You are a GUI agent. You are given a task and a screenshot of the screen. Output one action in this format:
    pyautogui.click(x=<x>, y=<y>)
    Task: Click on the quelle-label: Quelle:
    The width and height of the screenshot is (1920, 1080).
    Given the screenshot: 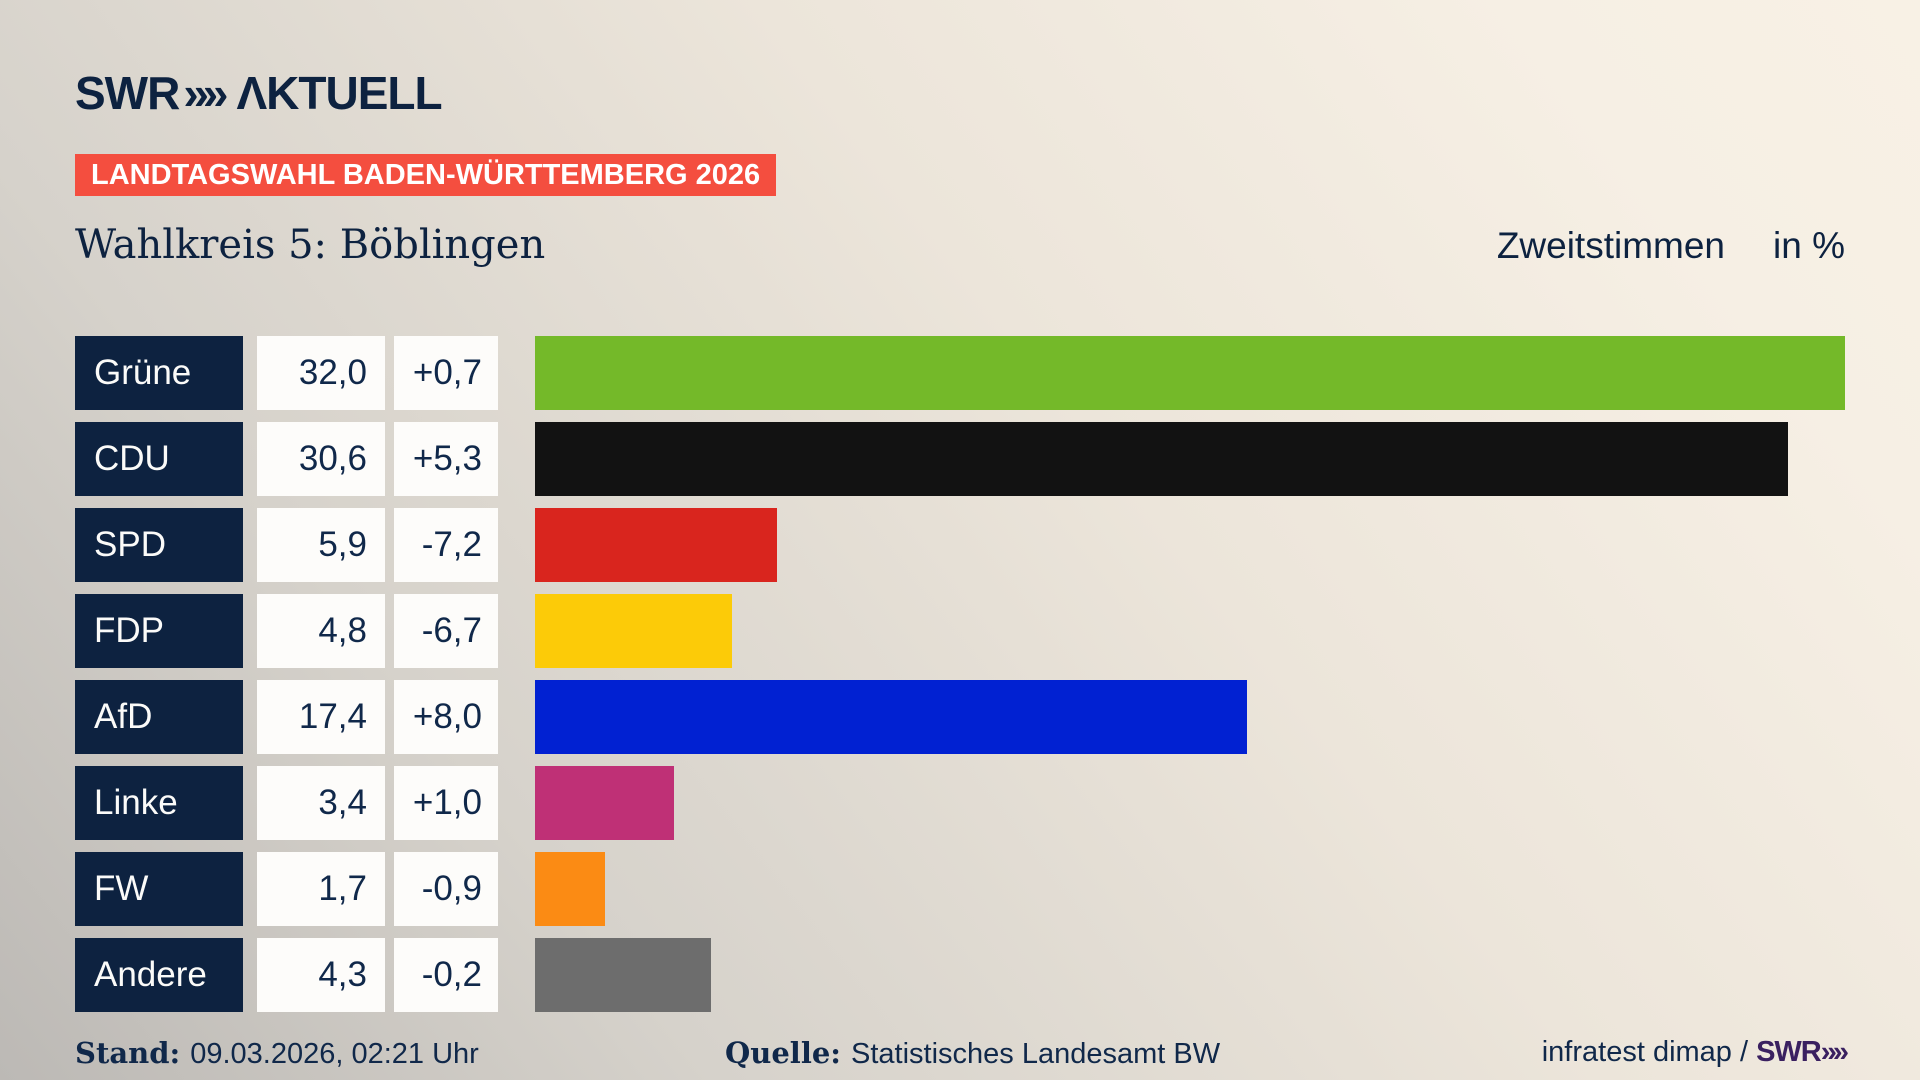 What is the action you would take?
    pyautogui.click(x=783, y=1053)
    